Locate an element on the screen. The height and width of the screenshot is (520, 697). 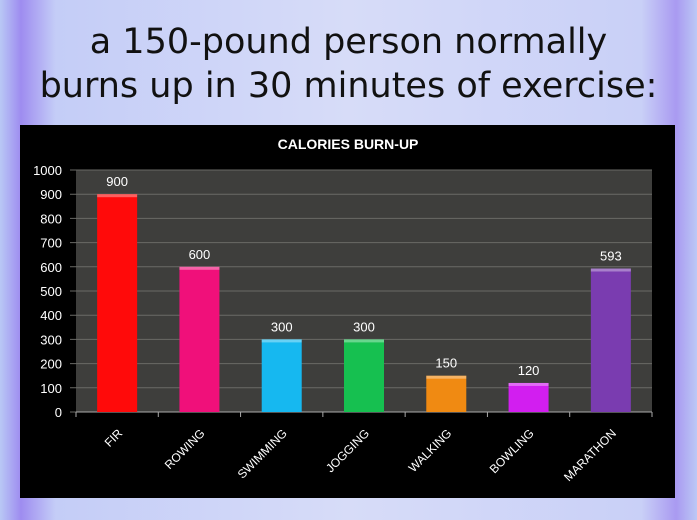
y-tick-label: 700 is located at coordinates (51, 243).